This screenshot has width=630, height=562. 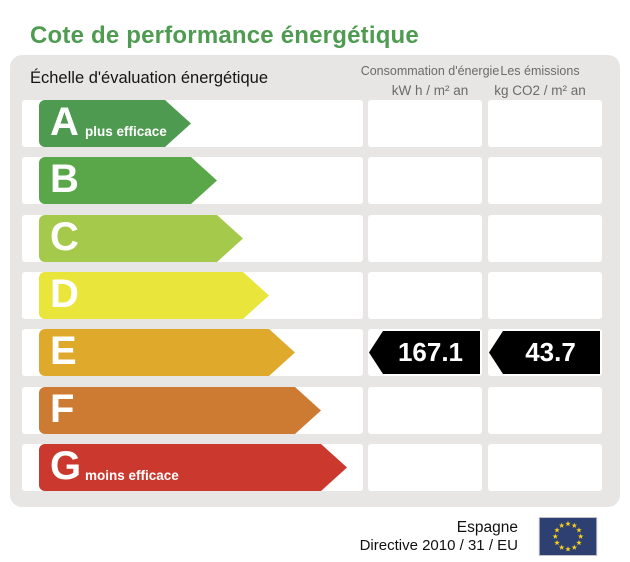 I want to click on scale-cell: E, so click(x=192, y=352).